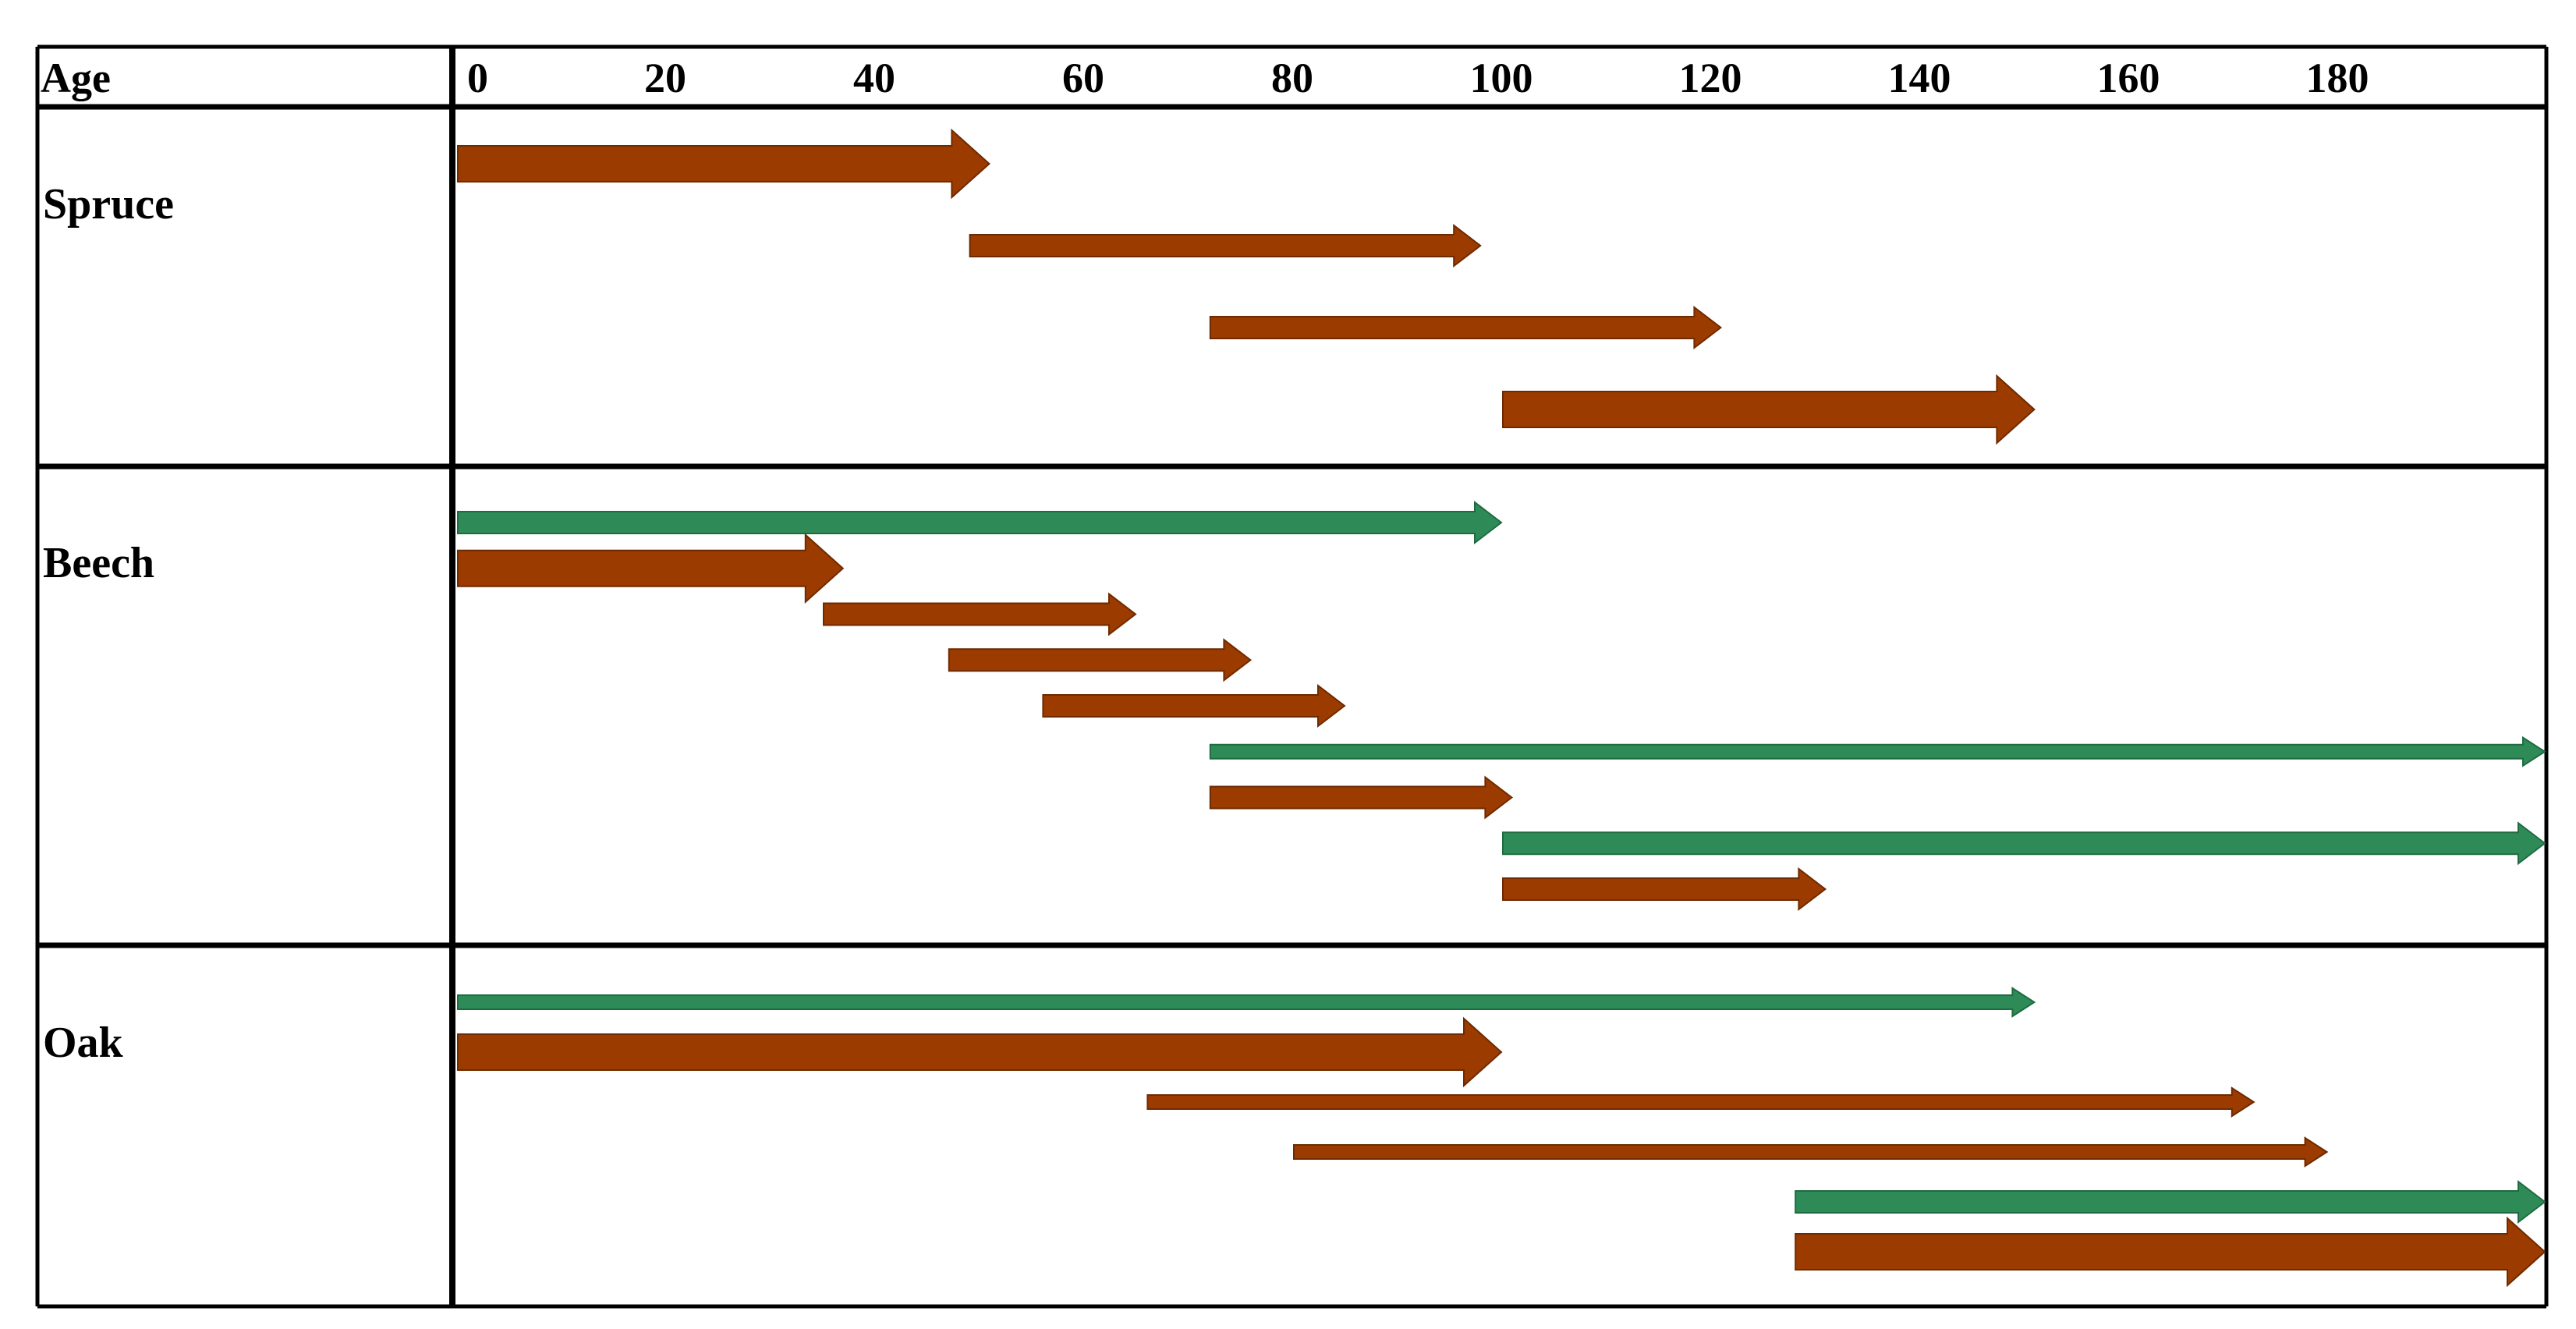 This screenshot has width=2576, height=1329. Describe the element at coordinates (1418, 78) in the screenshot. I see `age-axis-ticks: 0 20 40 60 80 100 120 140 160 180` at that location.